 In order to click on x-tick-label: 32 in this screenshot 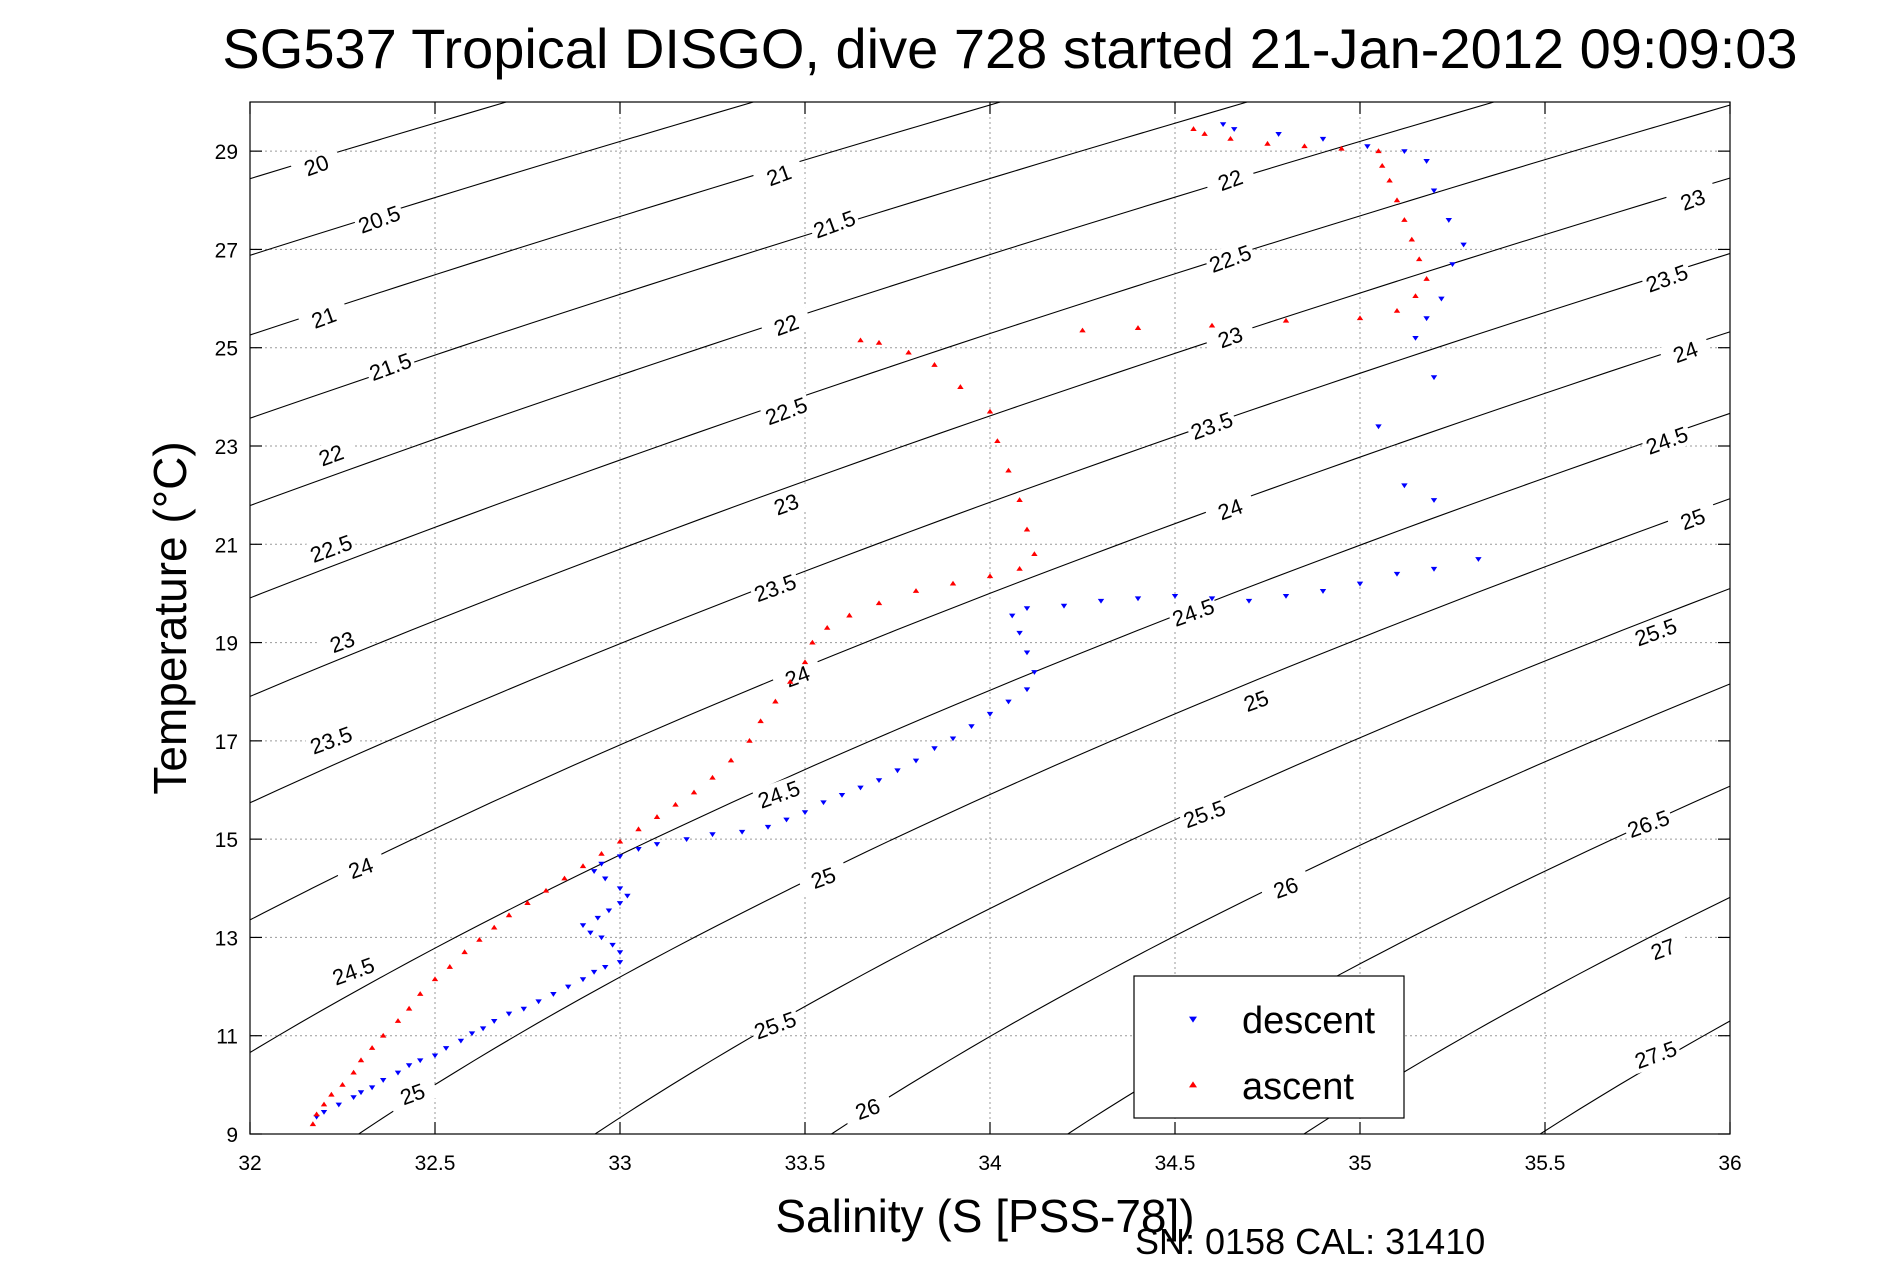, I will do `click(249, 1163)`.